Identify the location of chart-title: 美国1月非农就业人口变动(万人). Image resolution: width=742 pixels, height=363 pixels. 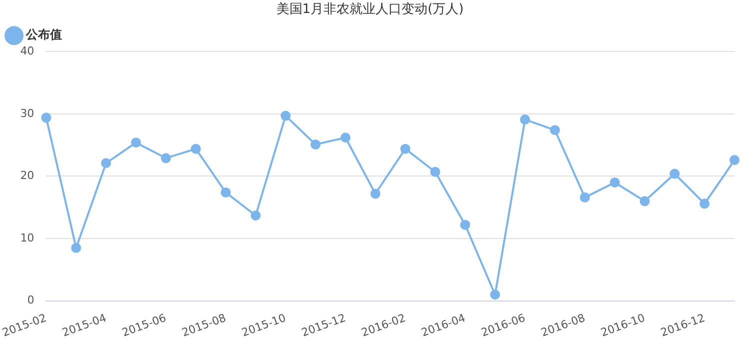
(370, 9).